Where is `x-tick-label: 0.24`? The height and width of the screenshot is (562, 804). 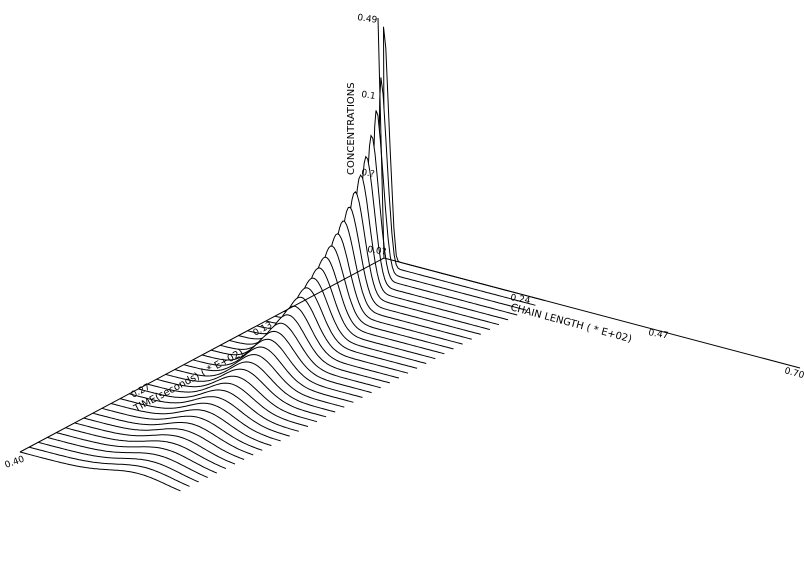 x-tick-label: 0.24 is located at coordinates (520, 299).